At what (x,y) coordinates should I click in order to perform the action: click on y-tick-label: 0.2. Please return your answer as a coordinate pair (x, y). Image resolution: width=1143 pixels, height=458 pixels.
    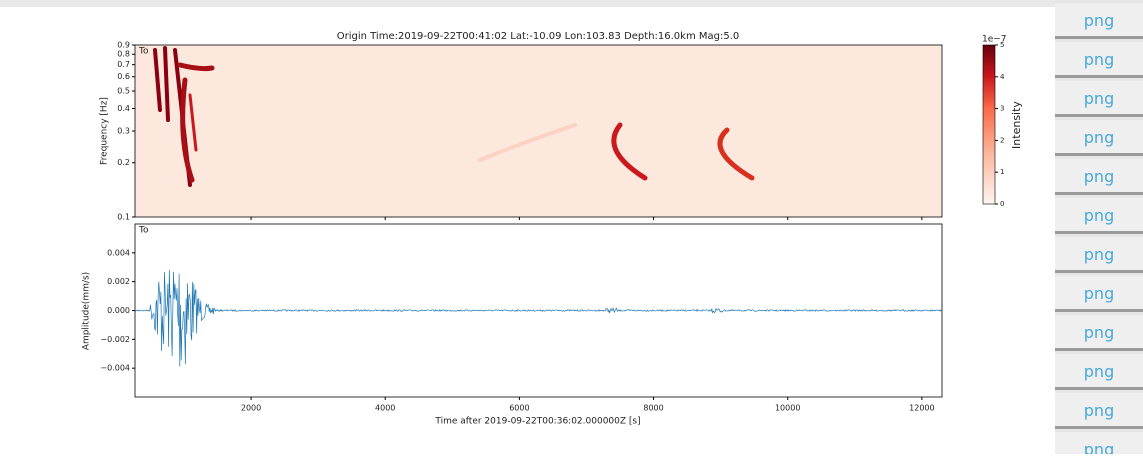
    Looking at the image, I should click on (123, 162).